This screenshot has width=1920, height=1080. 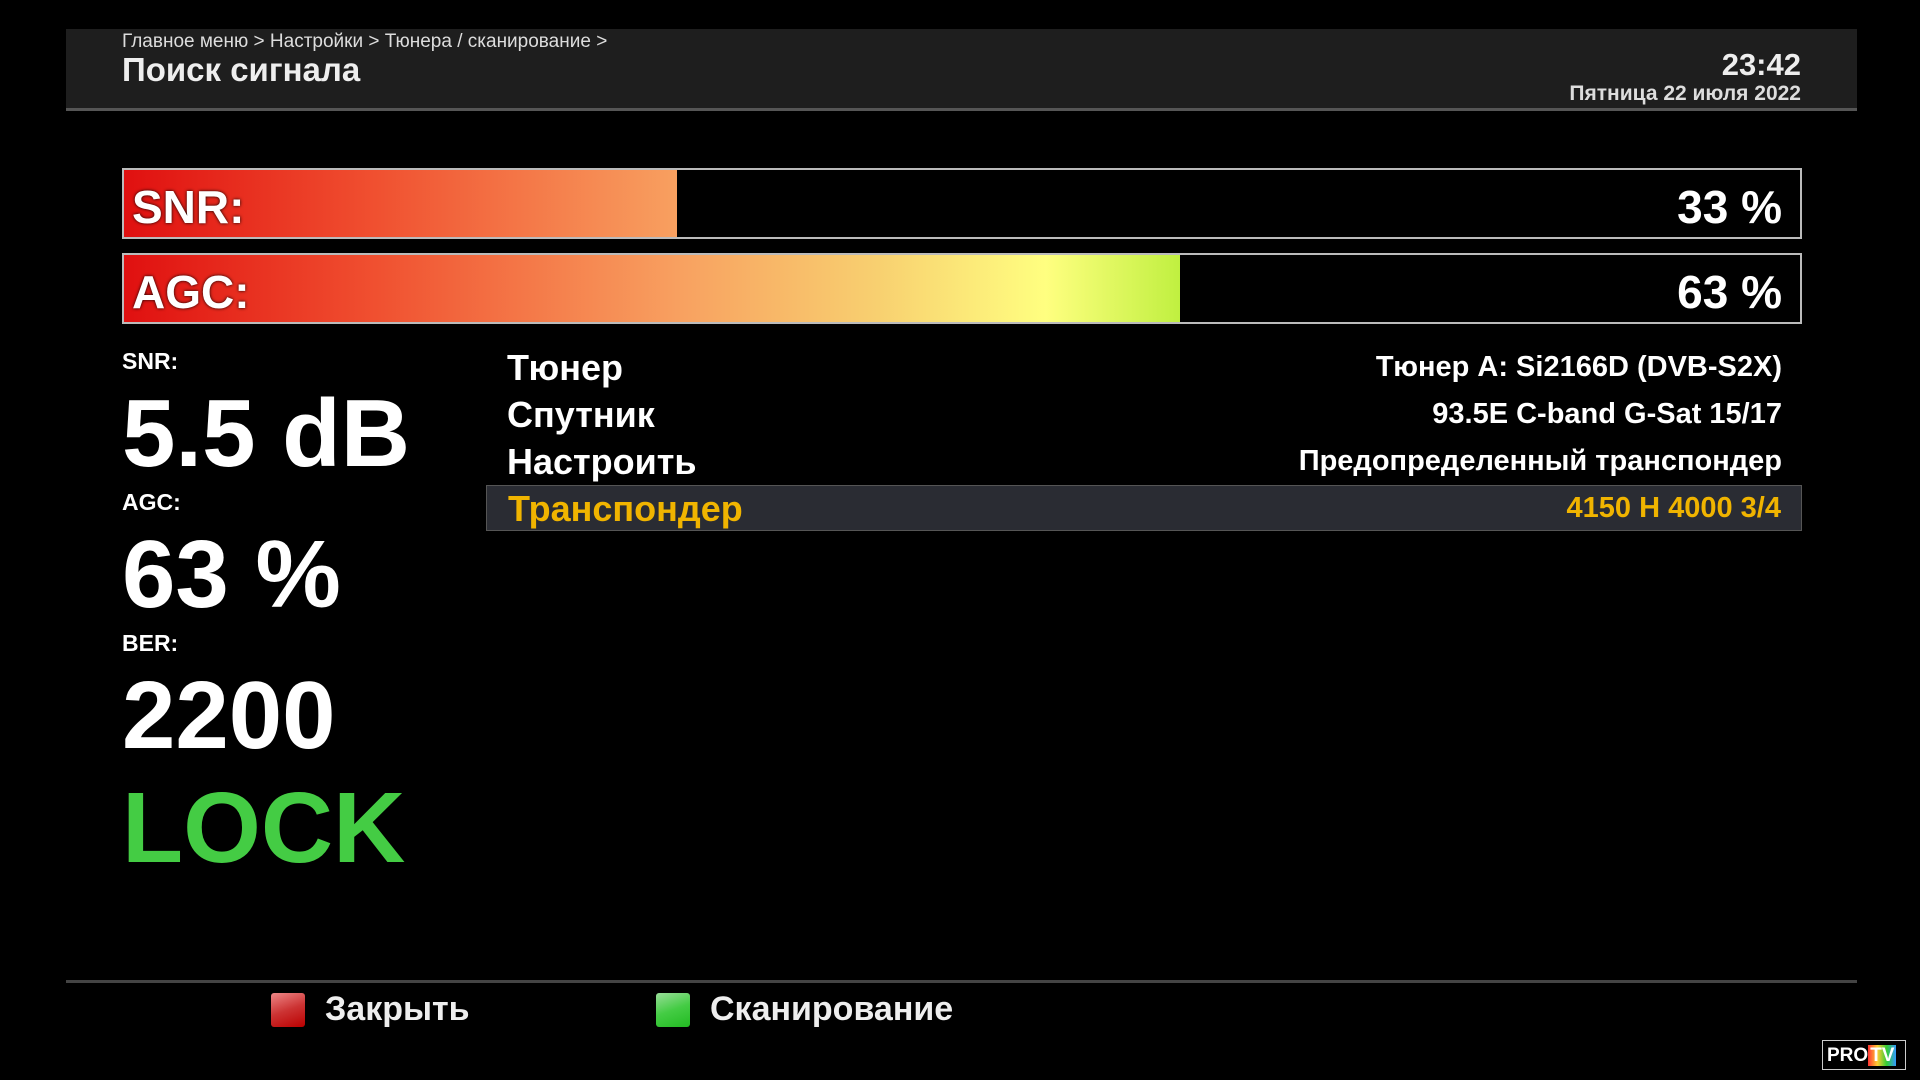 What do you see at coordinates (1761, 64) in the screenshot?
I see `clock-time: 23:42` at bounding box center [1761, 64].